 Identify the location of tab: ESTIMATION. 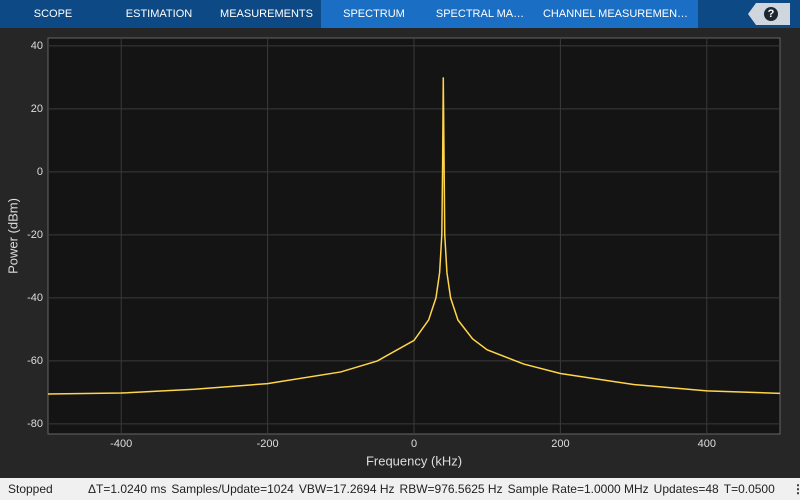
(159, 14).